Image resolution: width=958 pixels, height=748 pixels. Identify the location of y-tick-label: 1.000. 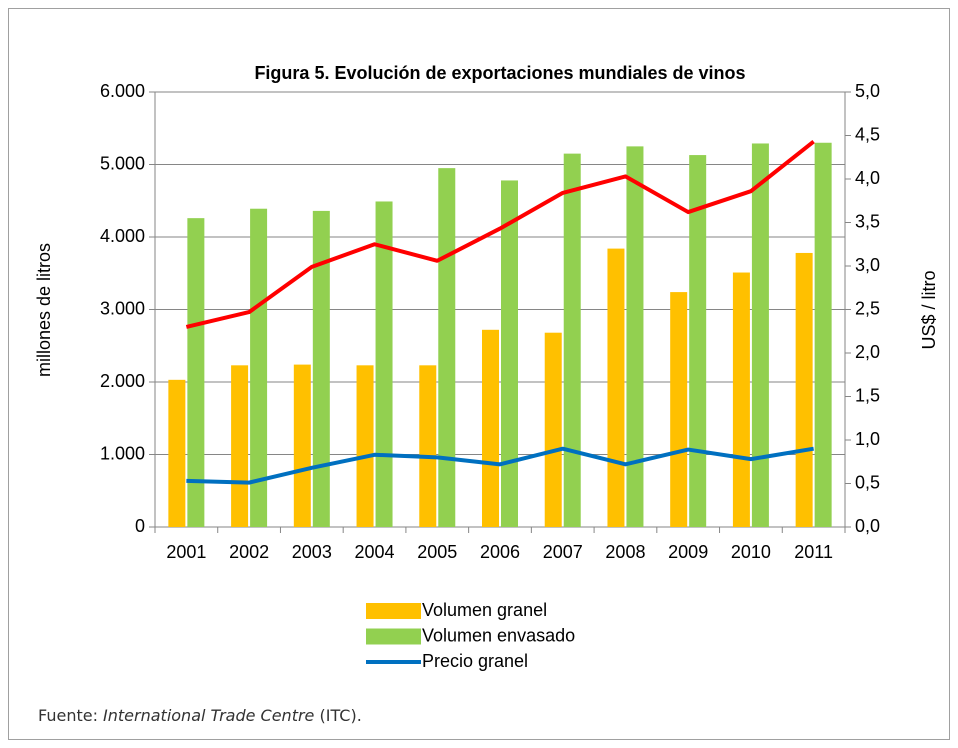
(122, 453).